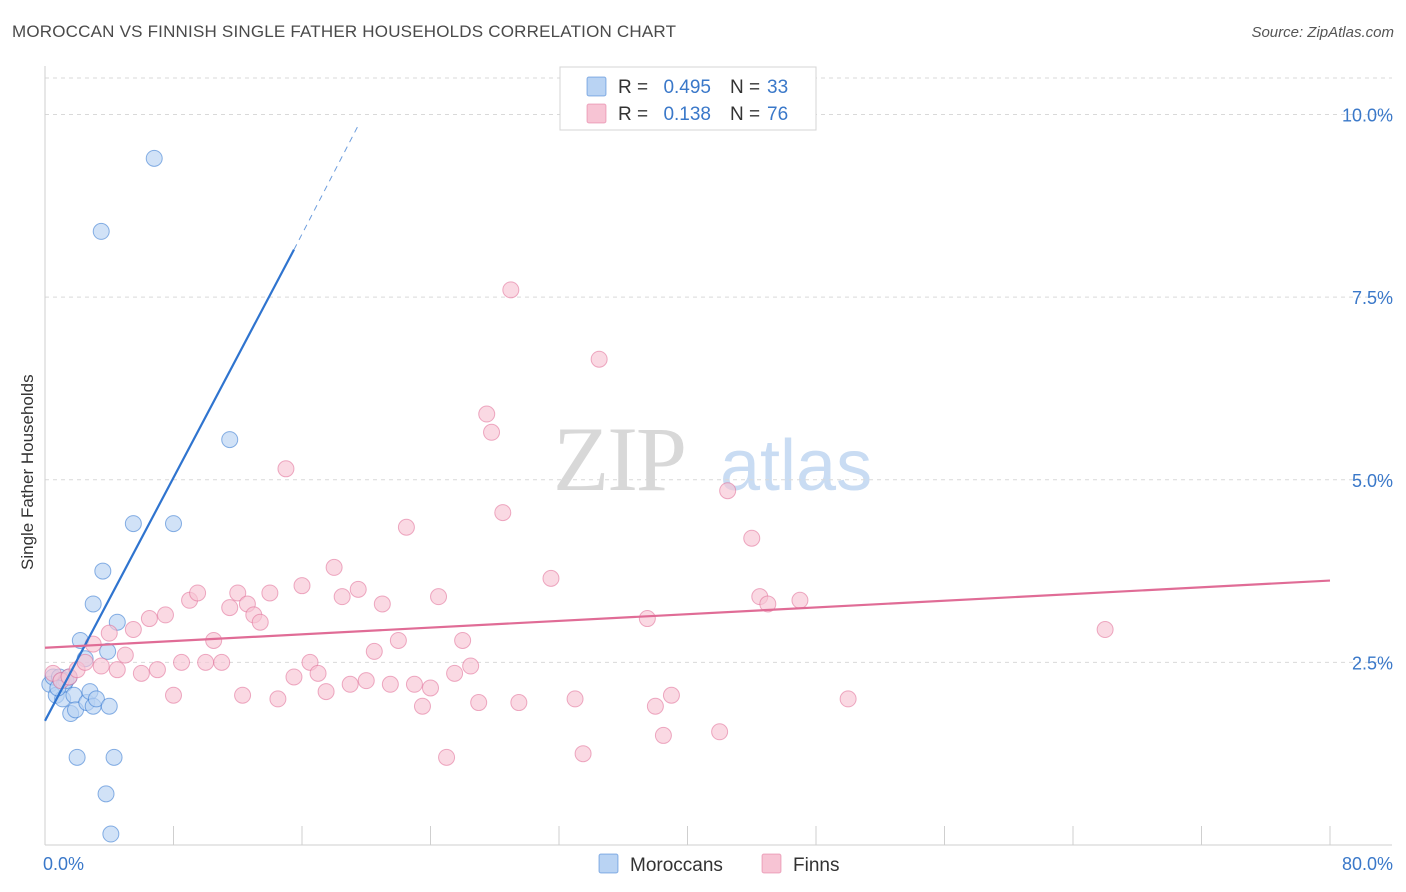 This screenshot has width=1406, height=892. What do you see at coordinates (777, 114) in the screenshot?
I see `legend-n-value: 76` at bounding box center [777, 114].